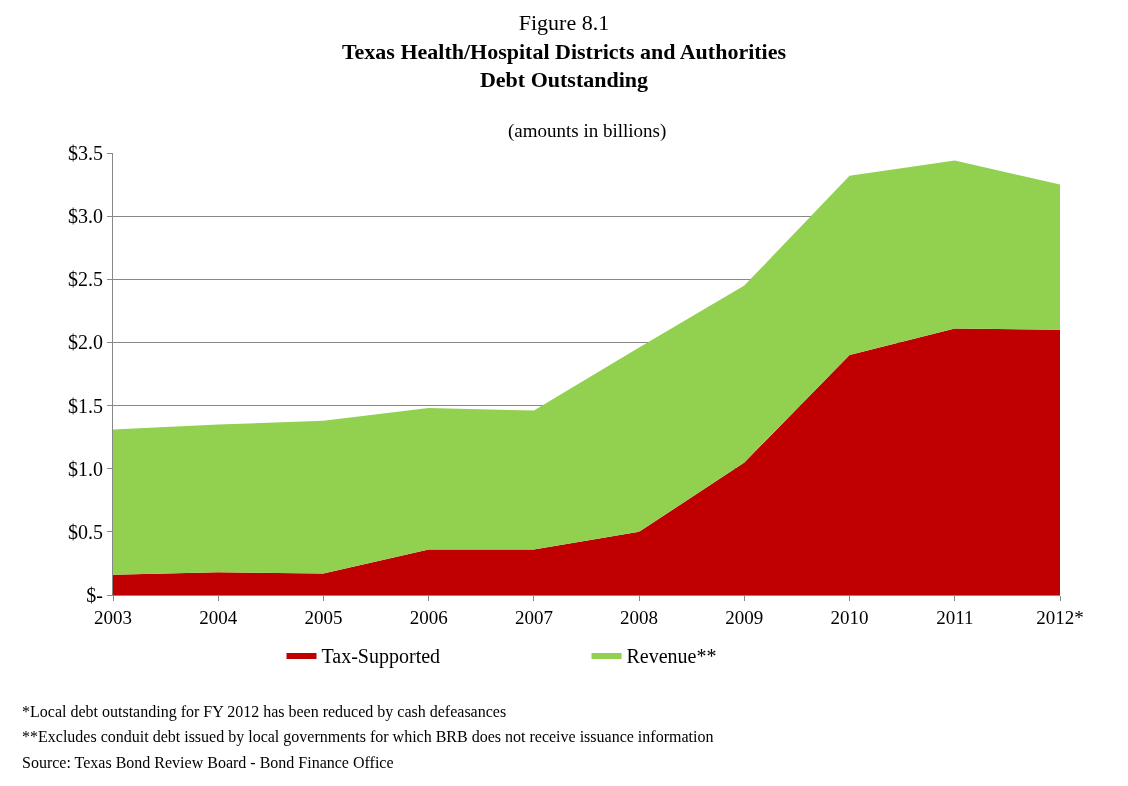 The width and height of the screenshot is (1128, 786). I want to click on y-tick-label: $3.5, so click(85, 153).